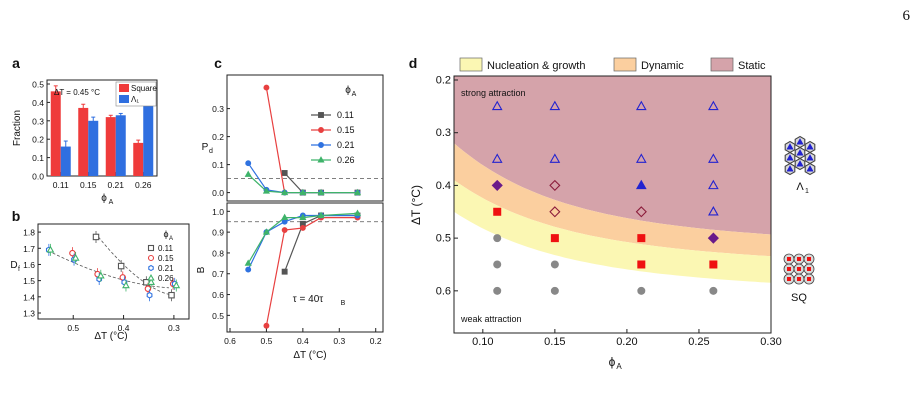 Image resolution: width=923 pixels, height=404 pixels. What do you see at coordinates (218, 109) in the screenshot?
I see `panel-c-top-ytick-label: 0.3` at bounding box center [218, 109].